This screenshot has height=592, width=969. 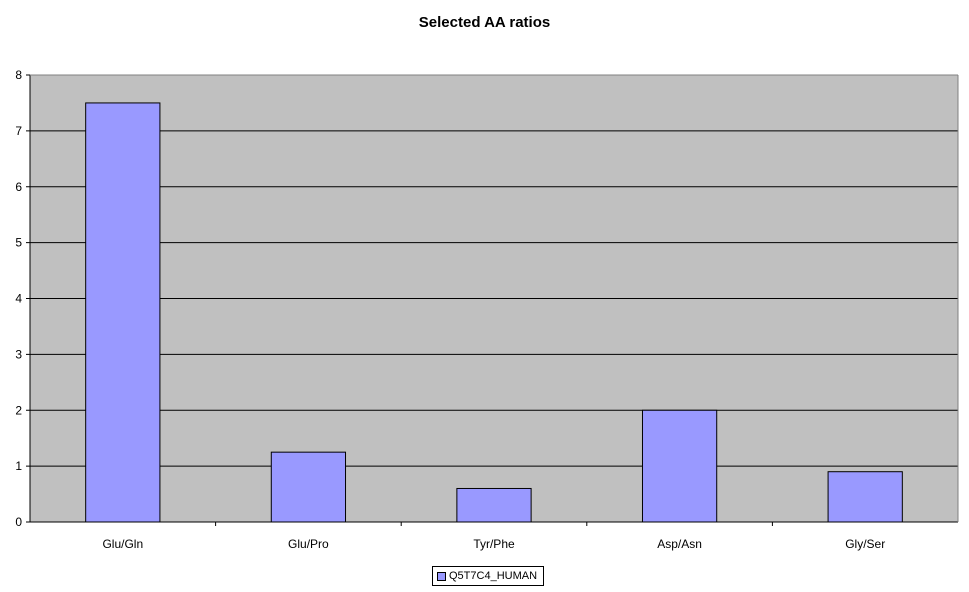 What do you see at coordinates (18, 354) in the screenshot?
I see `y-tick-label: 3` at bounding box center [18, 354].